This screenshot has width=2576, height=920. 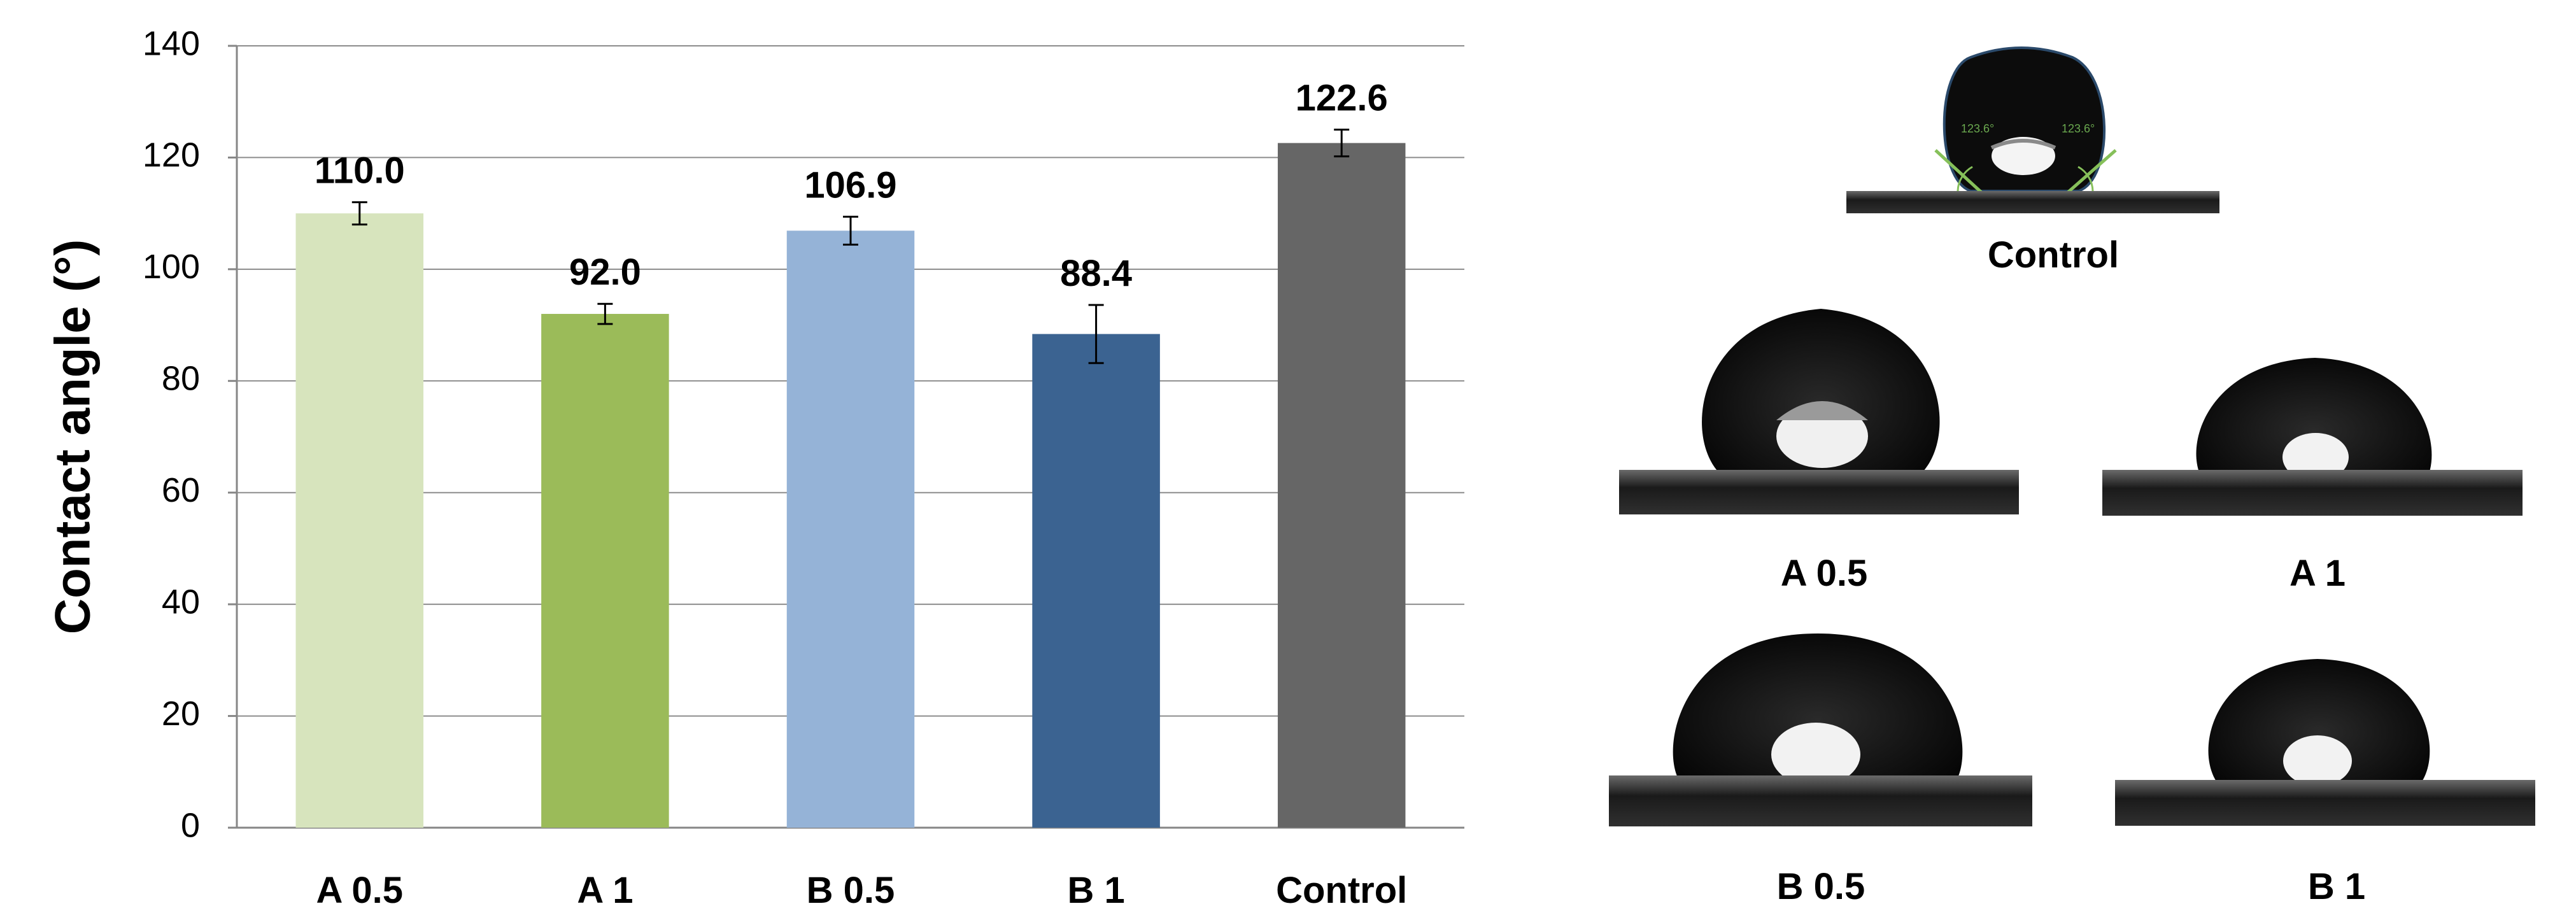 I want to click on y-tick-labels: 0 20 40 60 80 100 120 140, so click(x=190, y=434).